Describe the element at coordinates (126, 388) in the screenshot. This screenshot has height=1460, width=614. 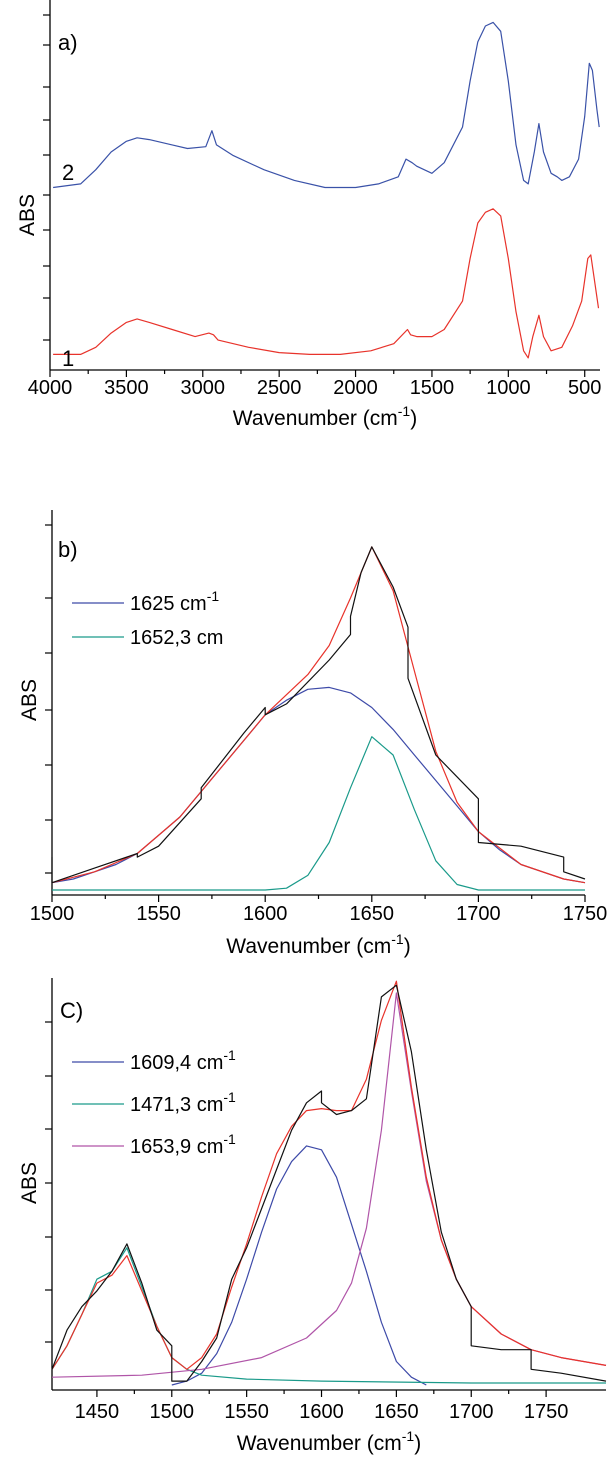
I see `x-tick-label: 3500` at that location.